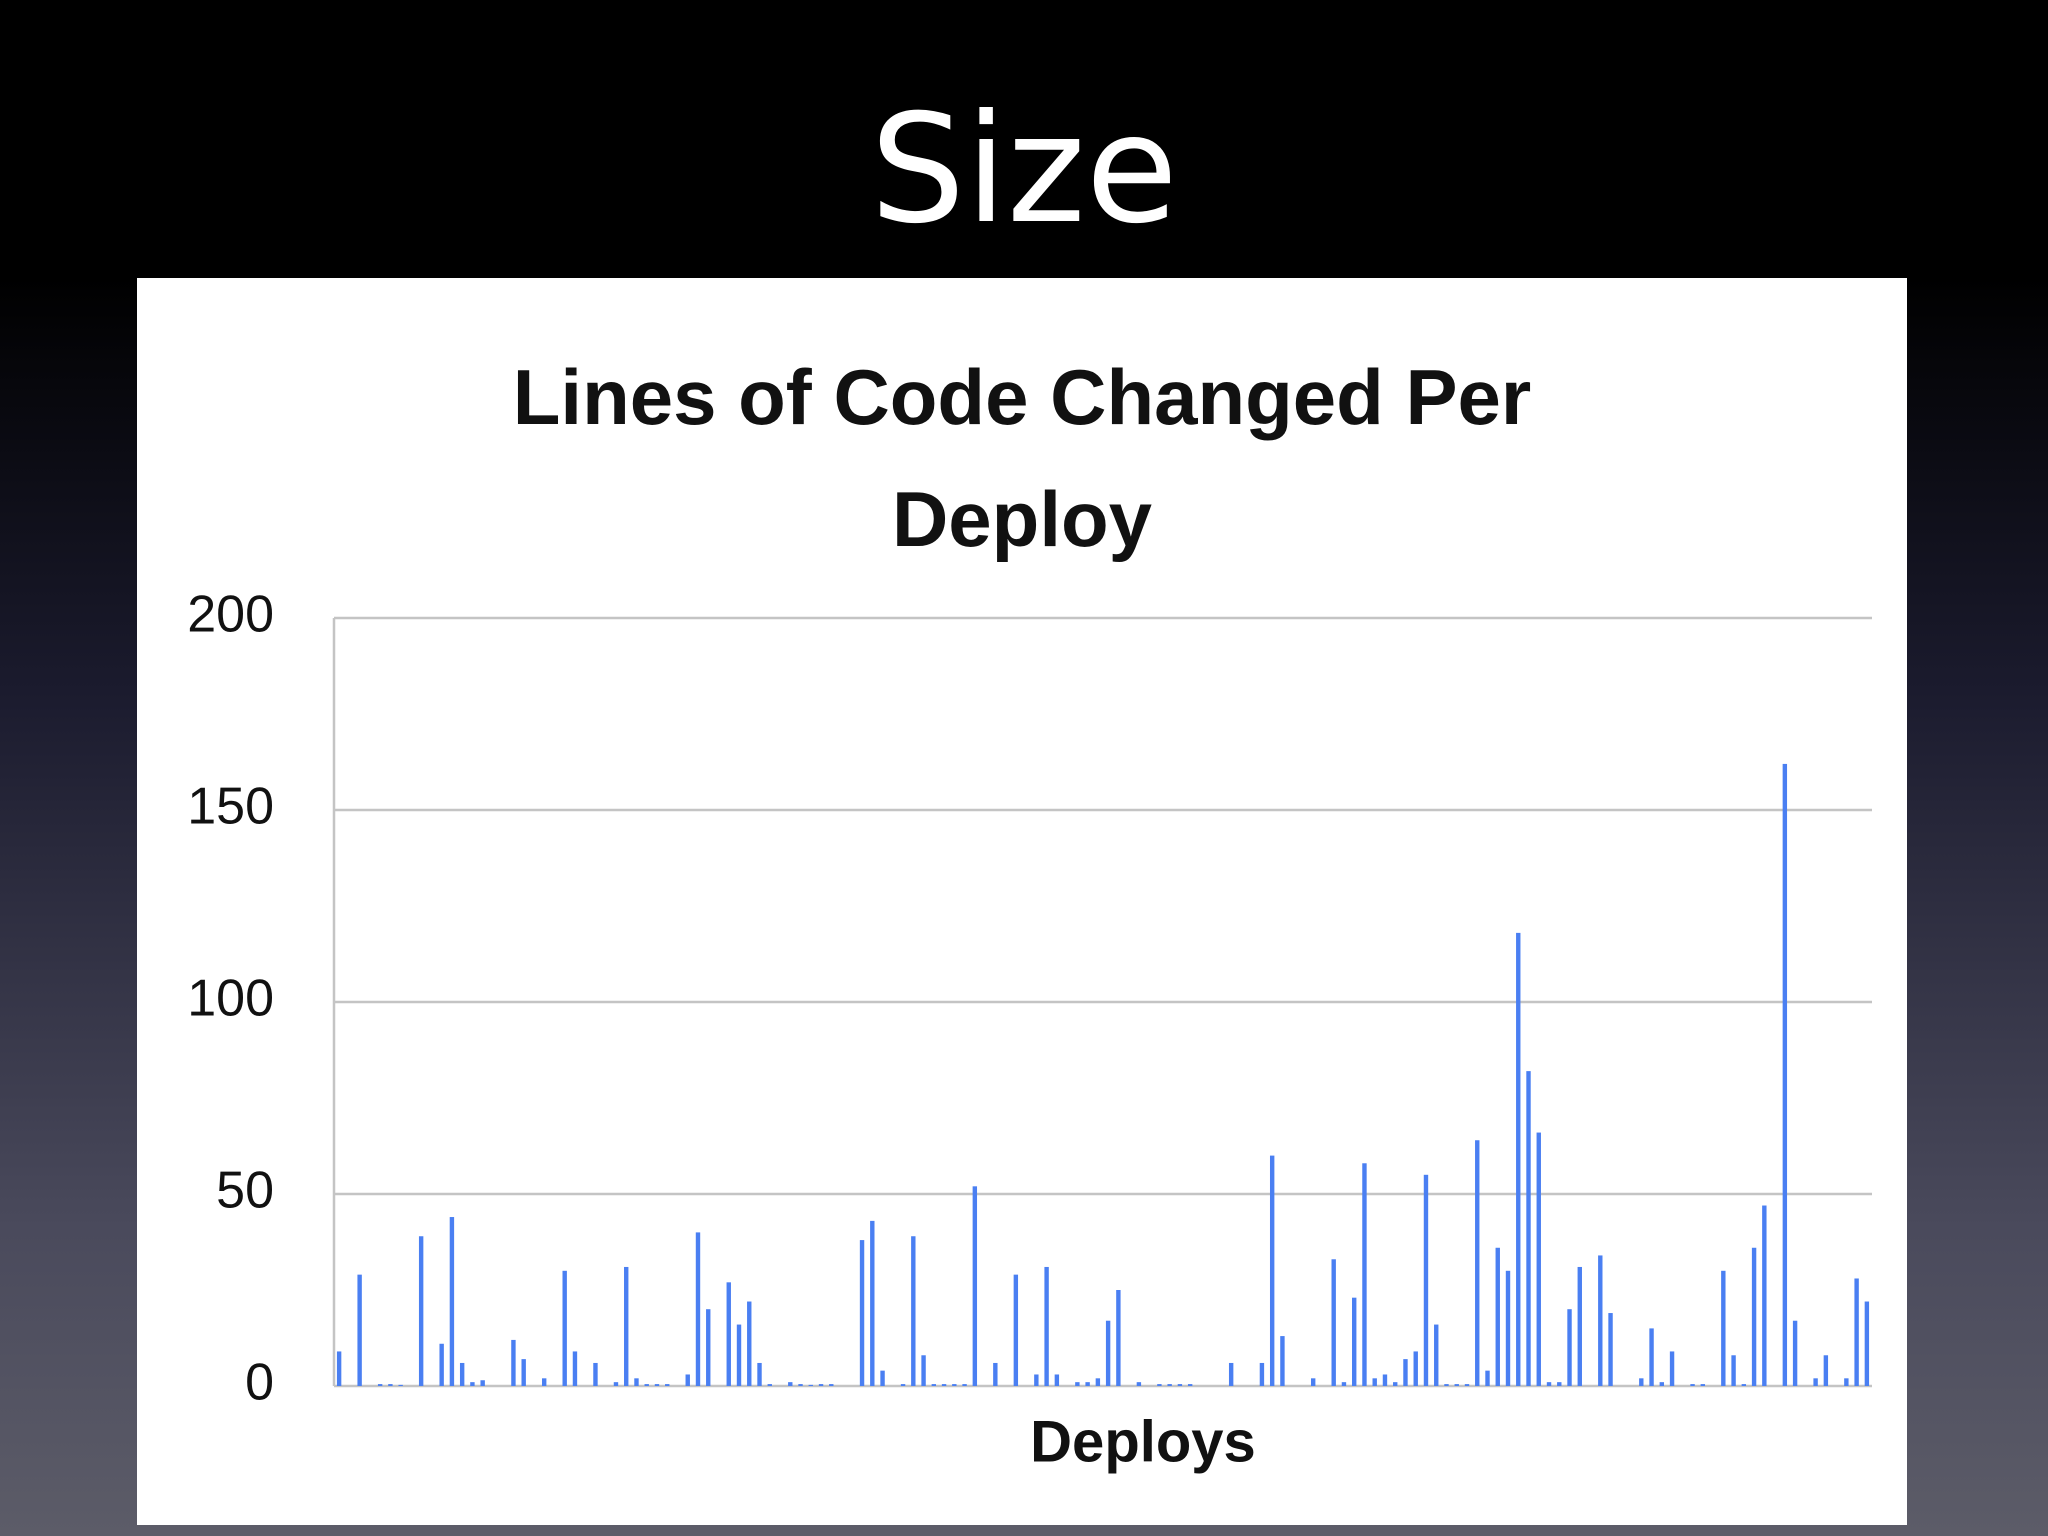  I want to click on x-axis-label: Deploys, so click(1143, 1441).